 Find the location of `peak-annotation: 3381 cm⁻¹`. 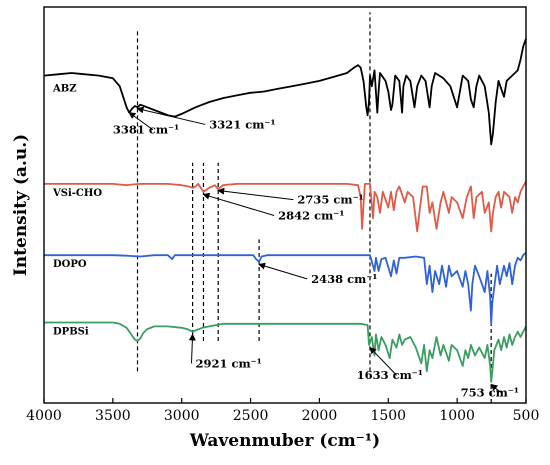

peak-annotation: 3381 cm⁻¹ is located at coordinates (146, 130).